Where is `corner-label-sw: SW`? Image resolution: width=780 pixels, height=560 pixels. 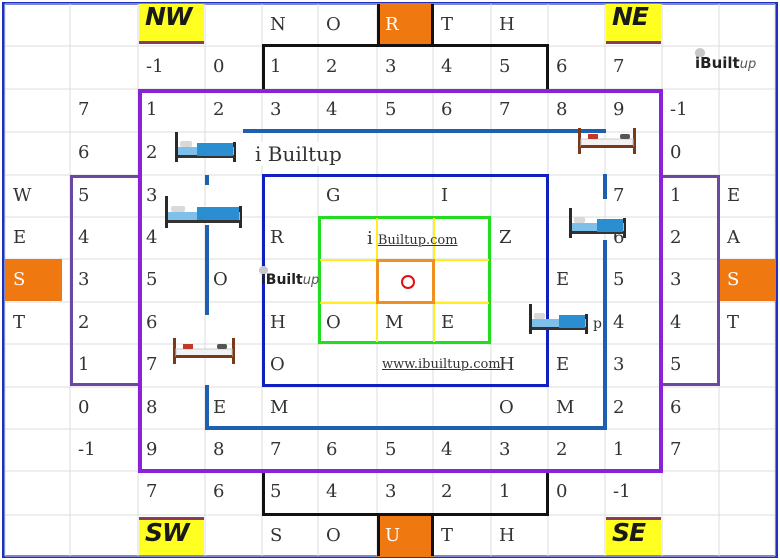
corner-label-sw: SW is located at coordinates (171, 536).